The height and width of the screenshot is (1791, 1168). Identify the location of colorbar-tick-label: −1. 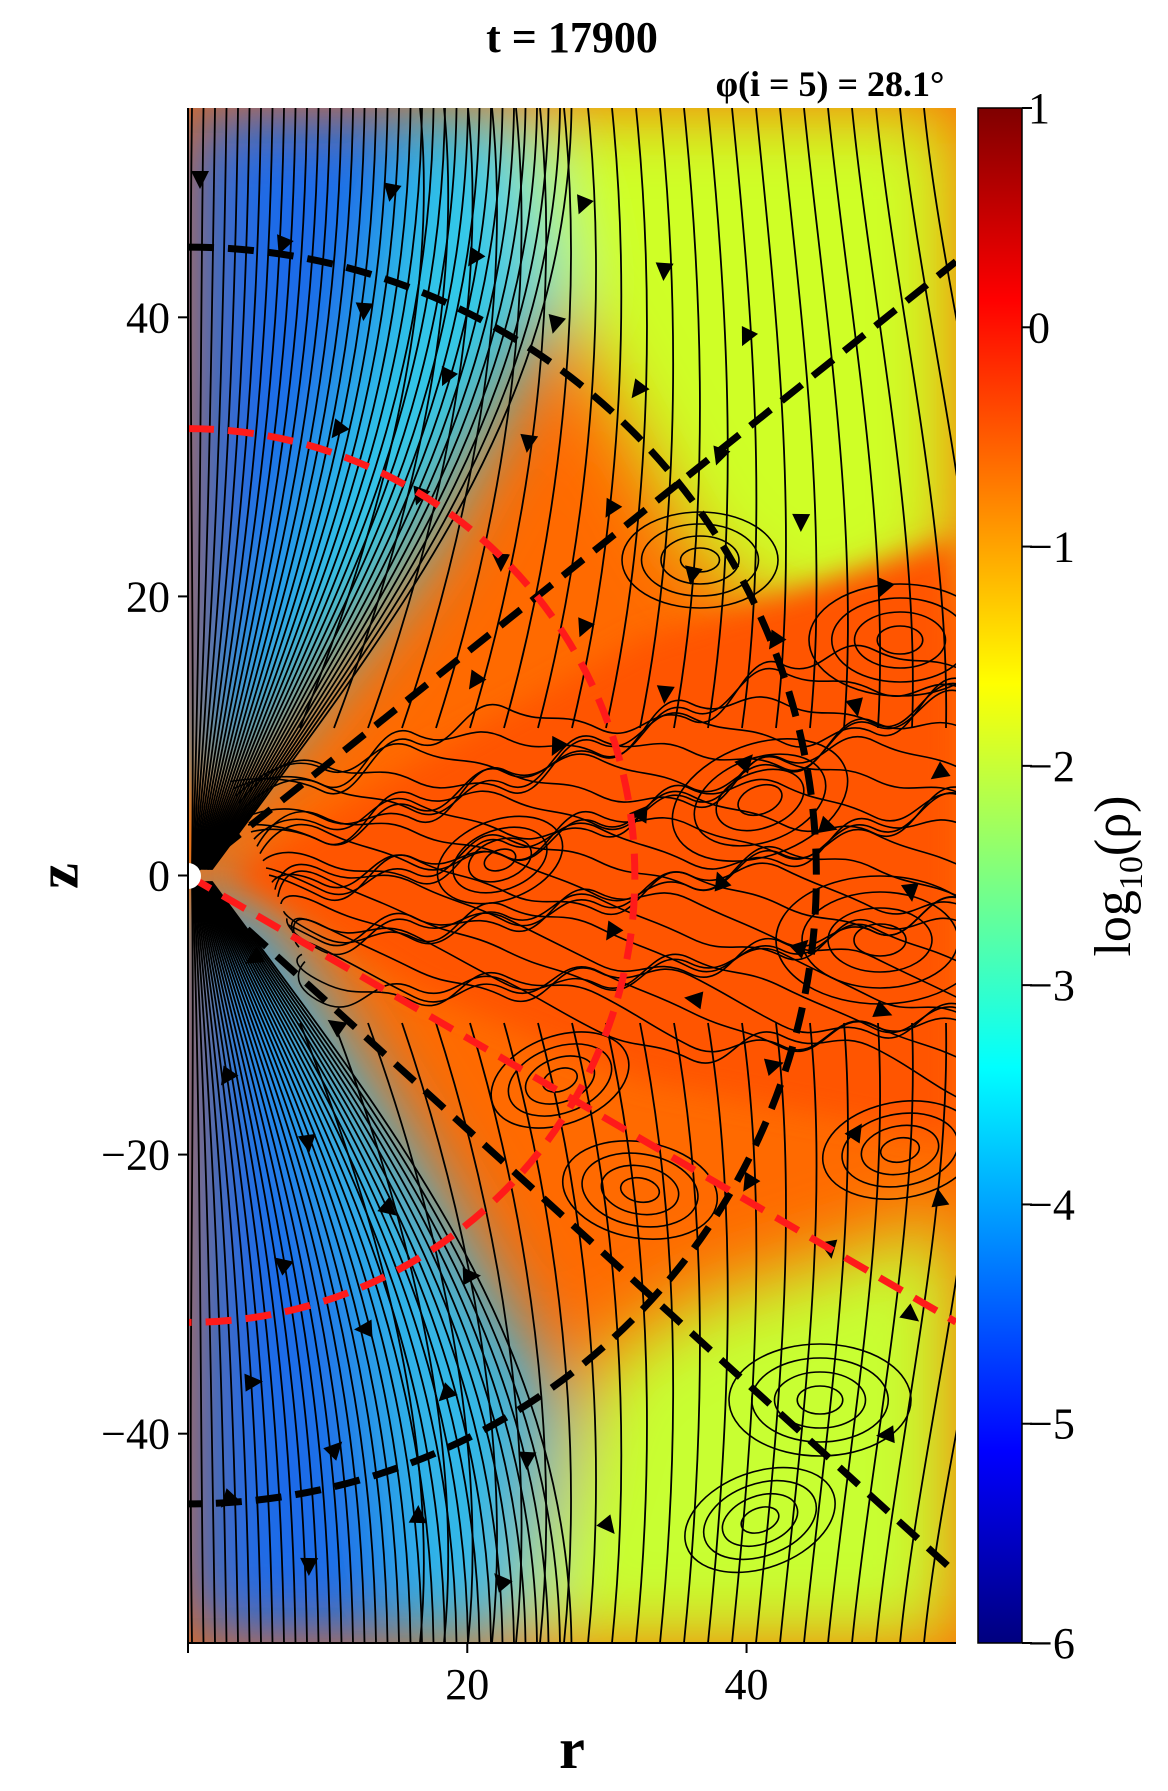
(1051, 547).